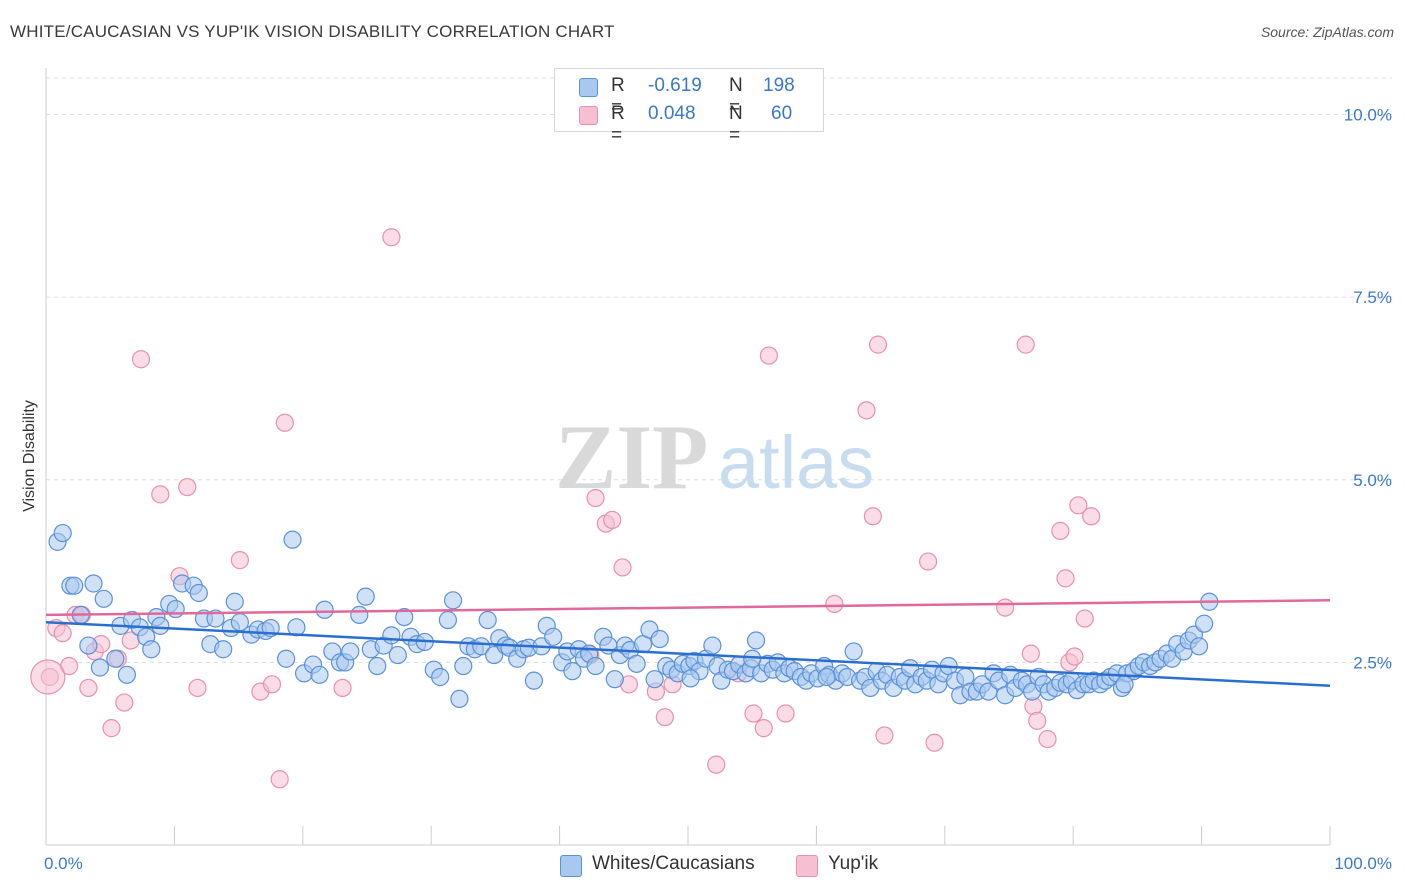 Image resolution: width=1406 pixels, height=892 pixels. What do you see at coordinates (63, 863) in the screenshot?
I see `x-tick-label-min: 0.0%` at bounding box center [63, 863].